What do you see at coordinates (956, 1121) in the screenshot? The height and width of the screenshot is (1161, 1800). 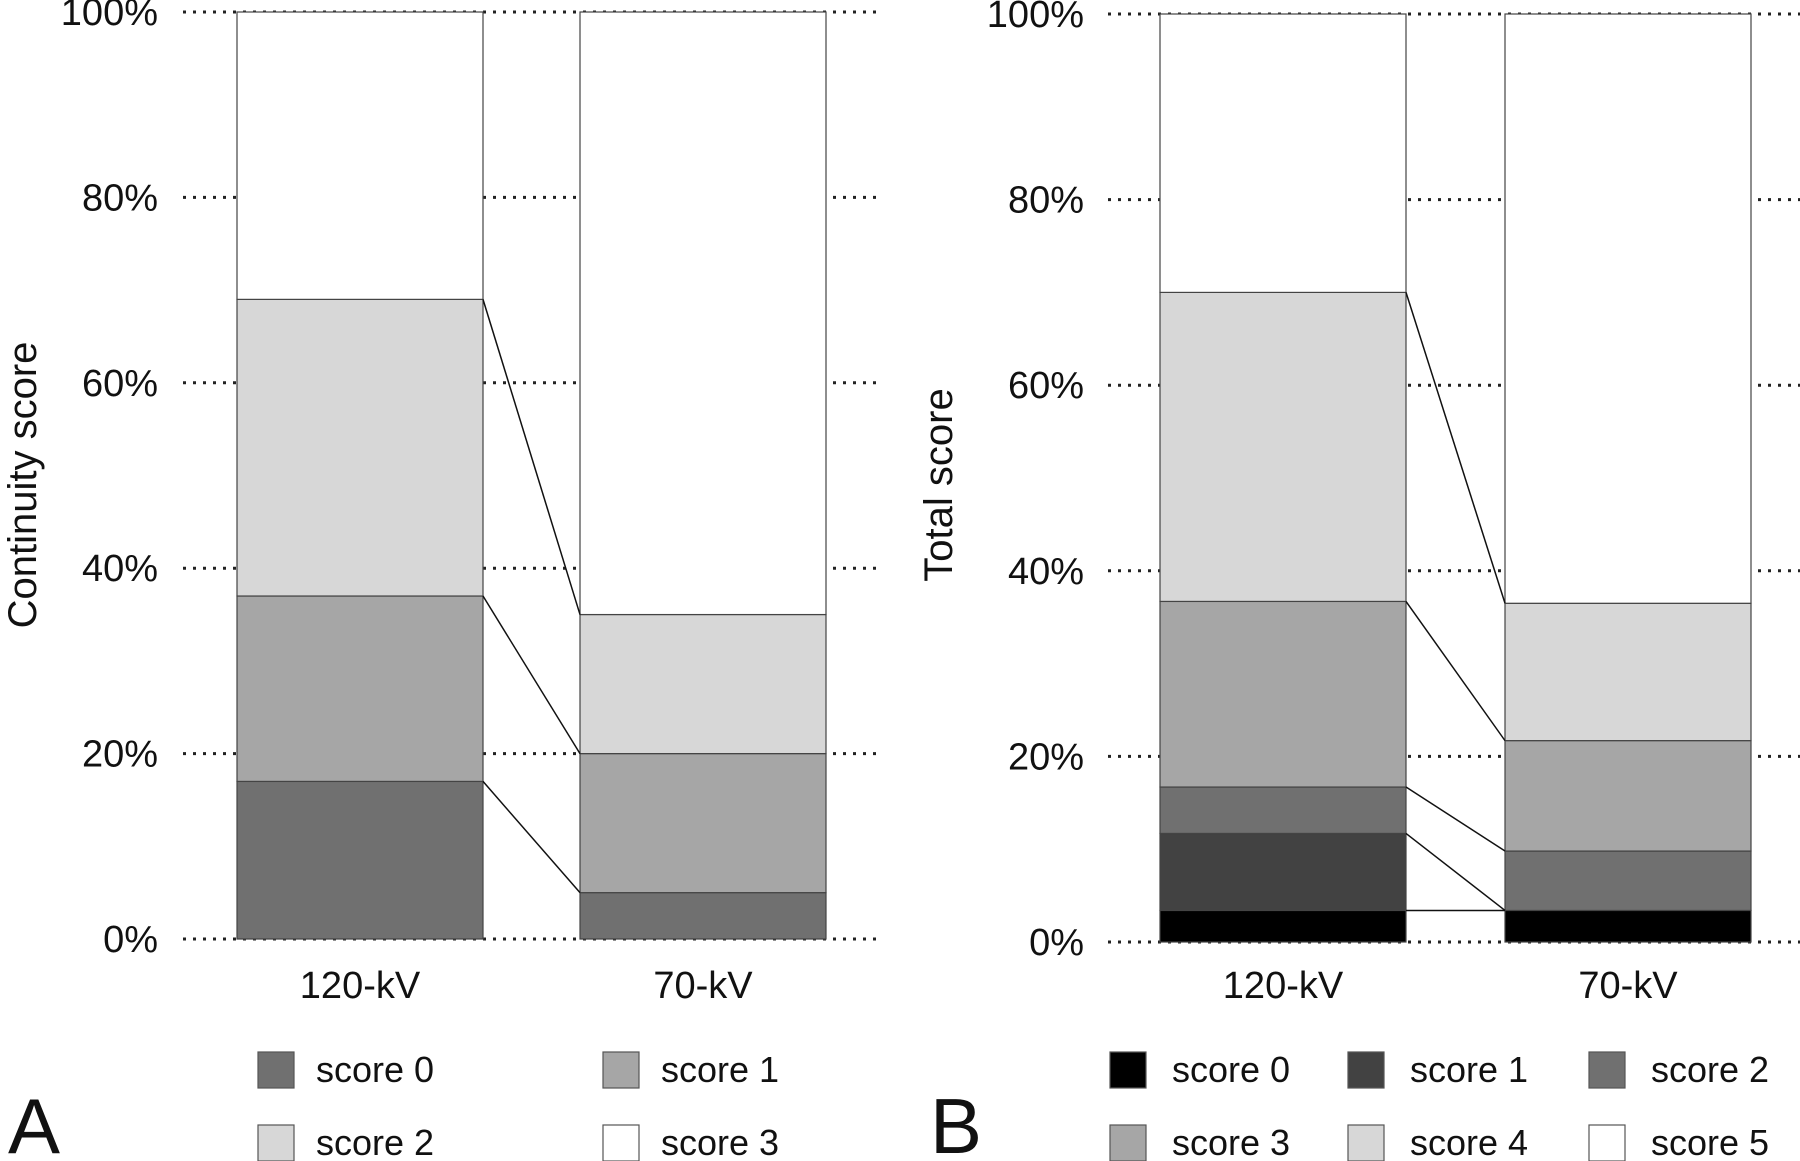 I see `panel-letter: B` at bounding box center [956, 1121].